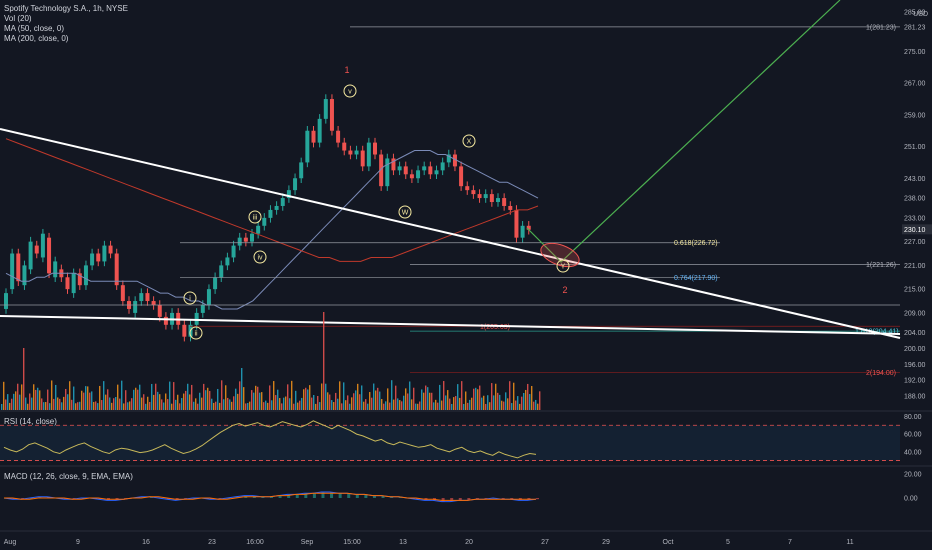 The height and width of the screenshot is (550, 932). I want to click on ma200-indicator-label: MA (200, close, 0), so click(36, 38).